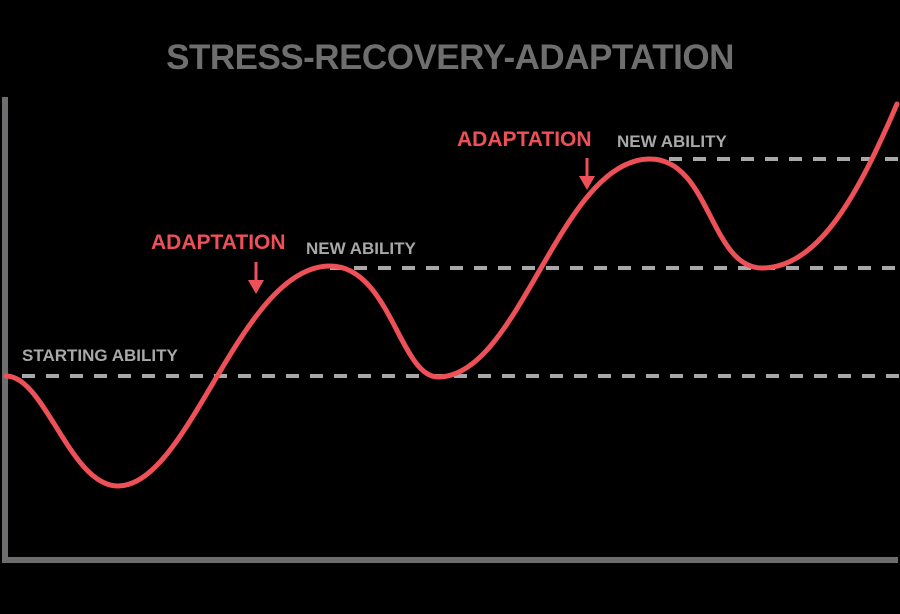  What do you see at coordinates (361, 248) in the screenshot?
I see `new-ability-label-1: NEW ABILITY` at bounding box center [361, 248].